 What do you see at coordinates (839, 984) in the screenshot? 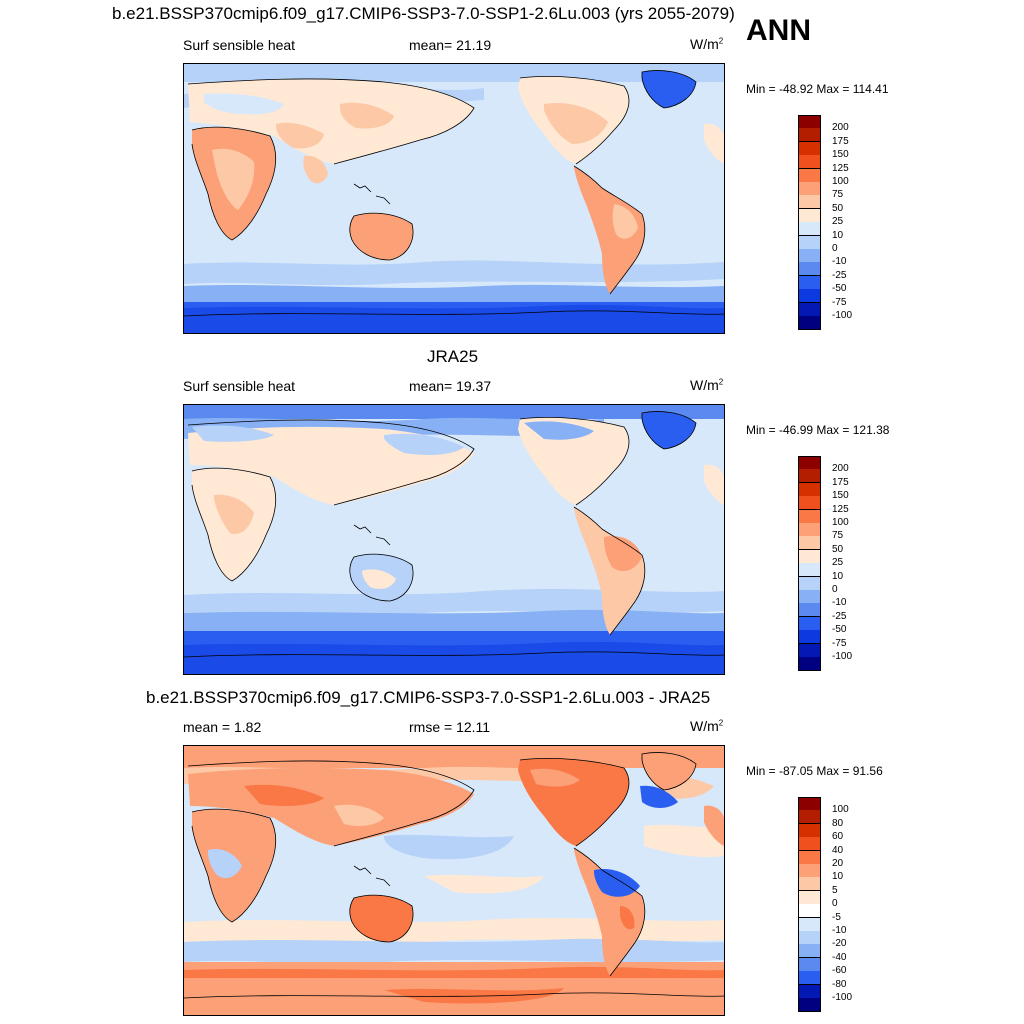
I see `colorbar-tick-label: -80` at bounding box center [839, 984].